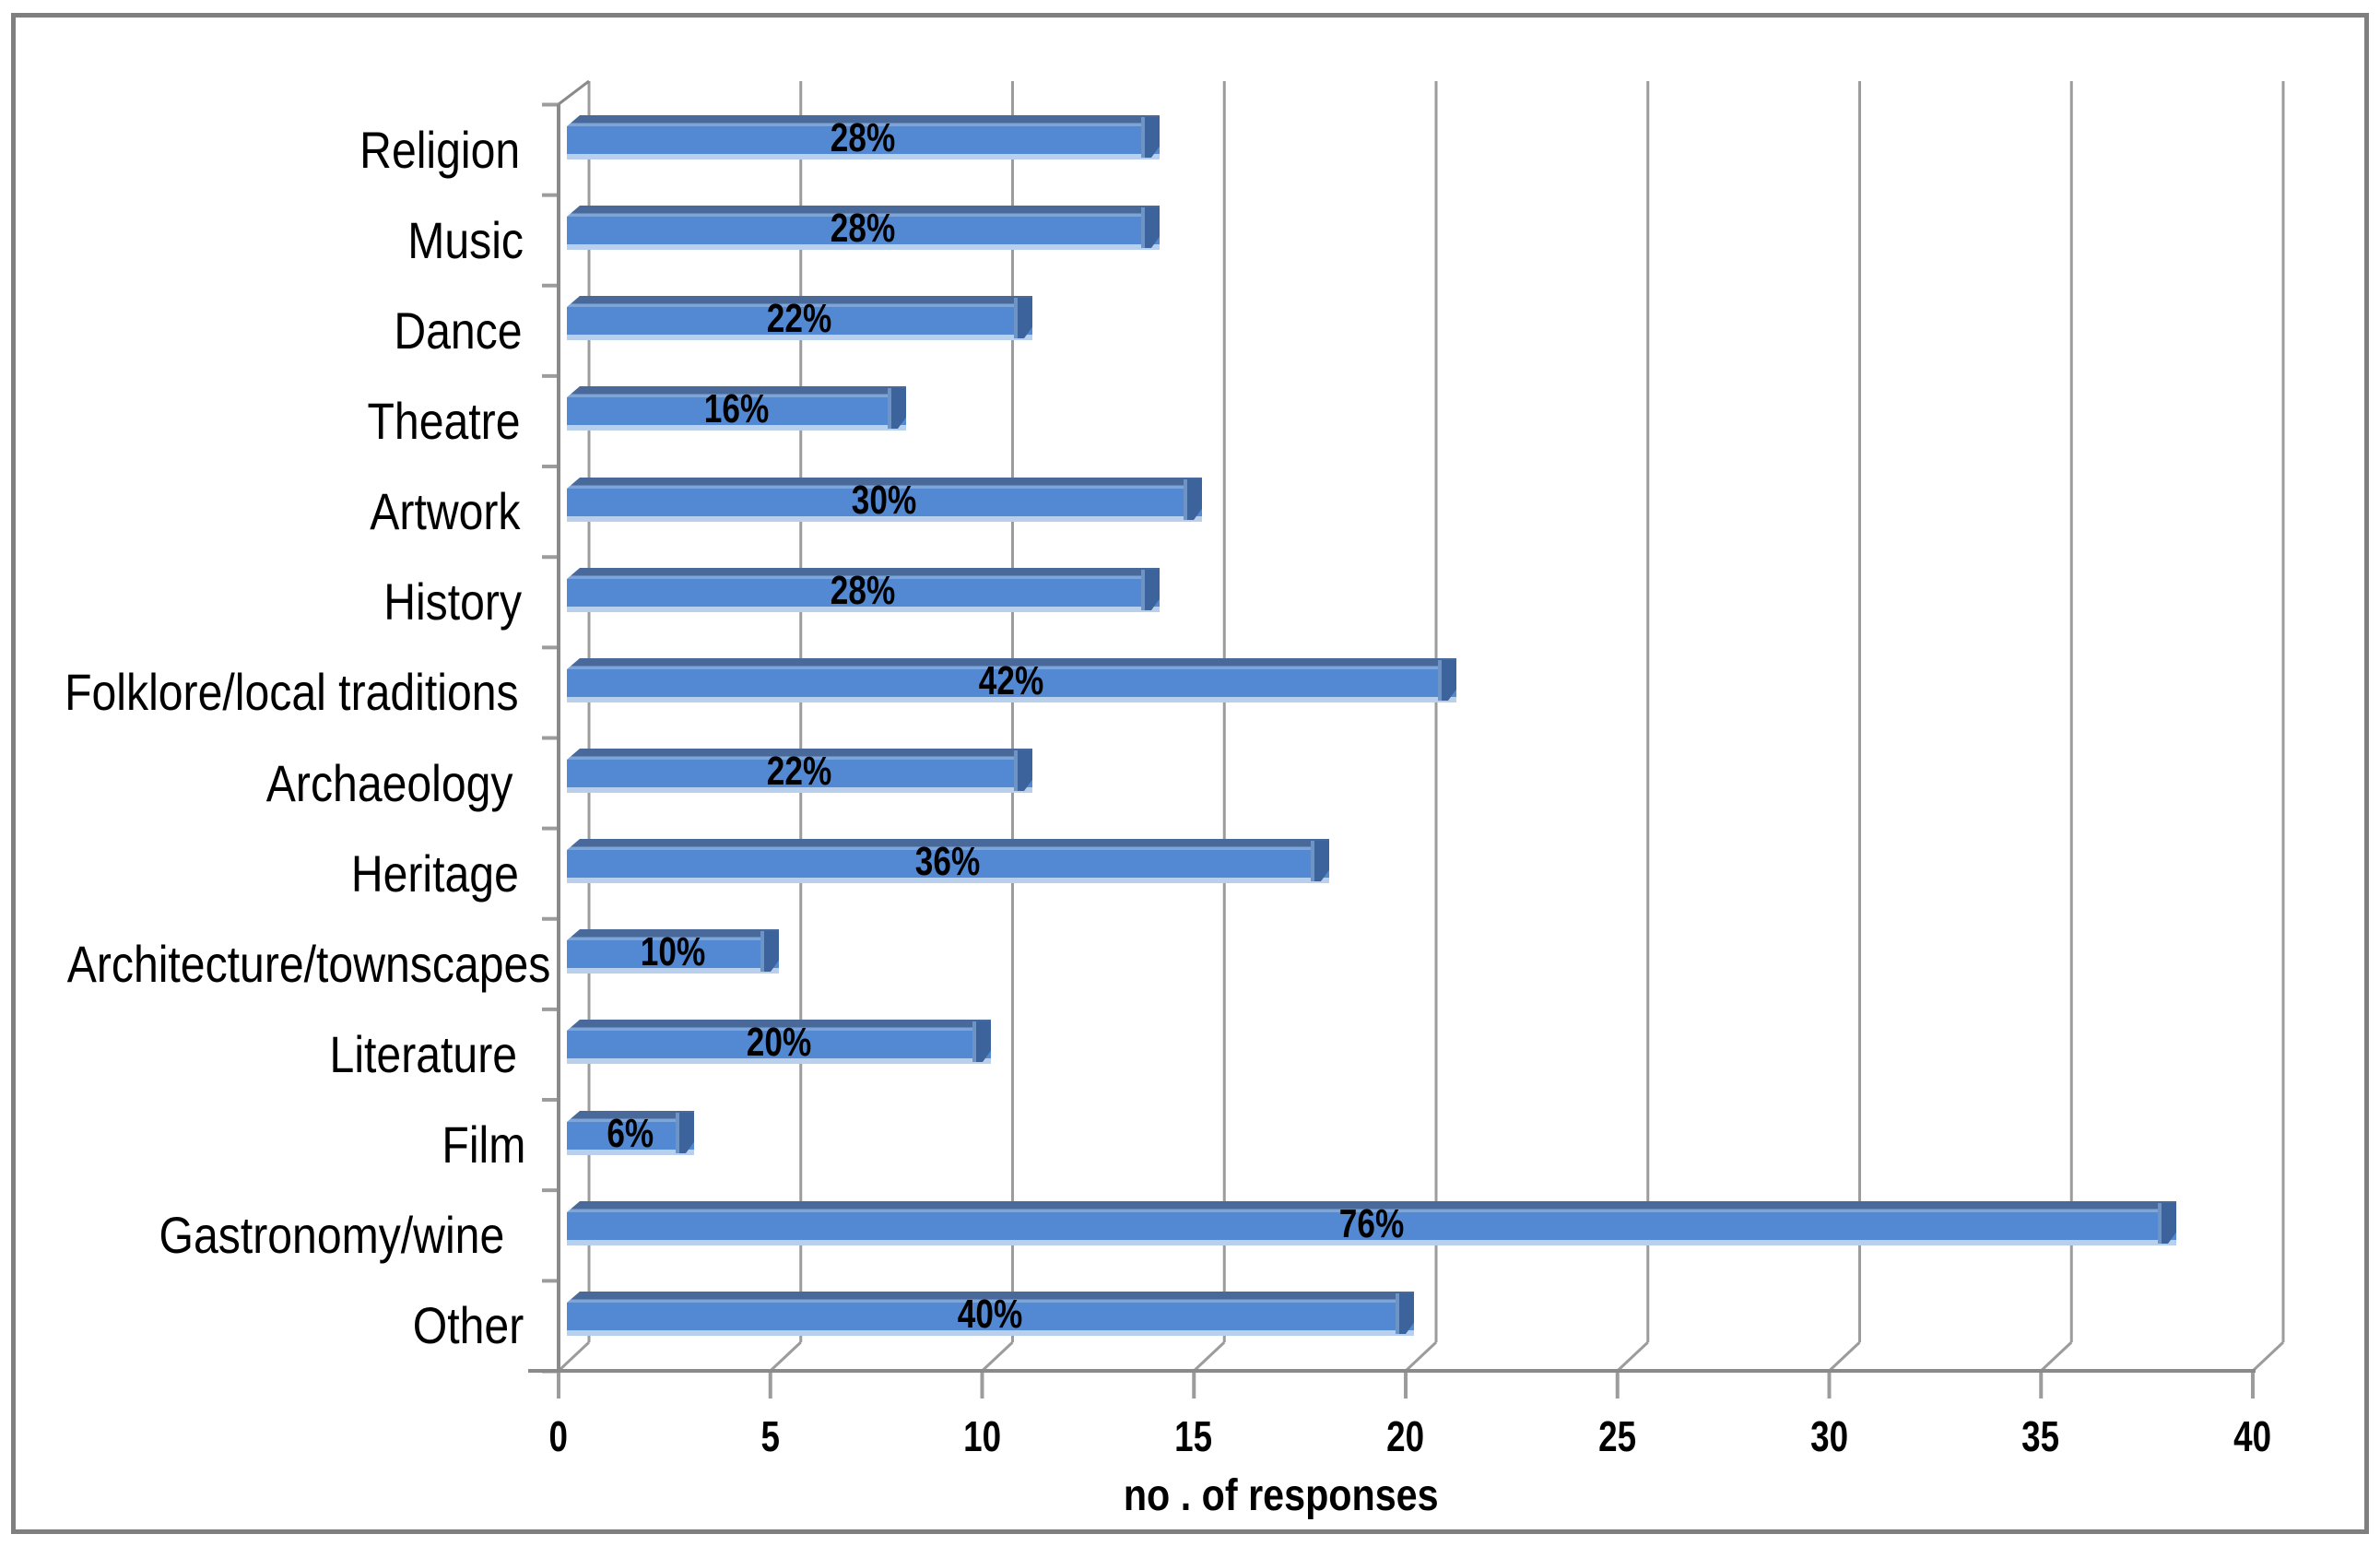 This screenshot has height=1546, width=2380. I want to click on bar-value-label: 6%, so click(630, 1133).